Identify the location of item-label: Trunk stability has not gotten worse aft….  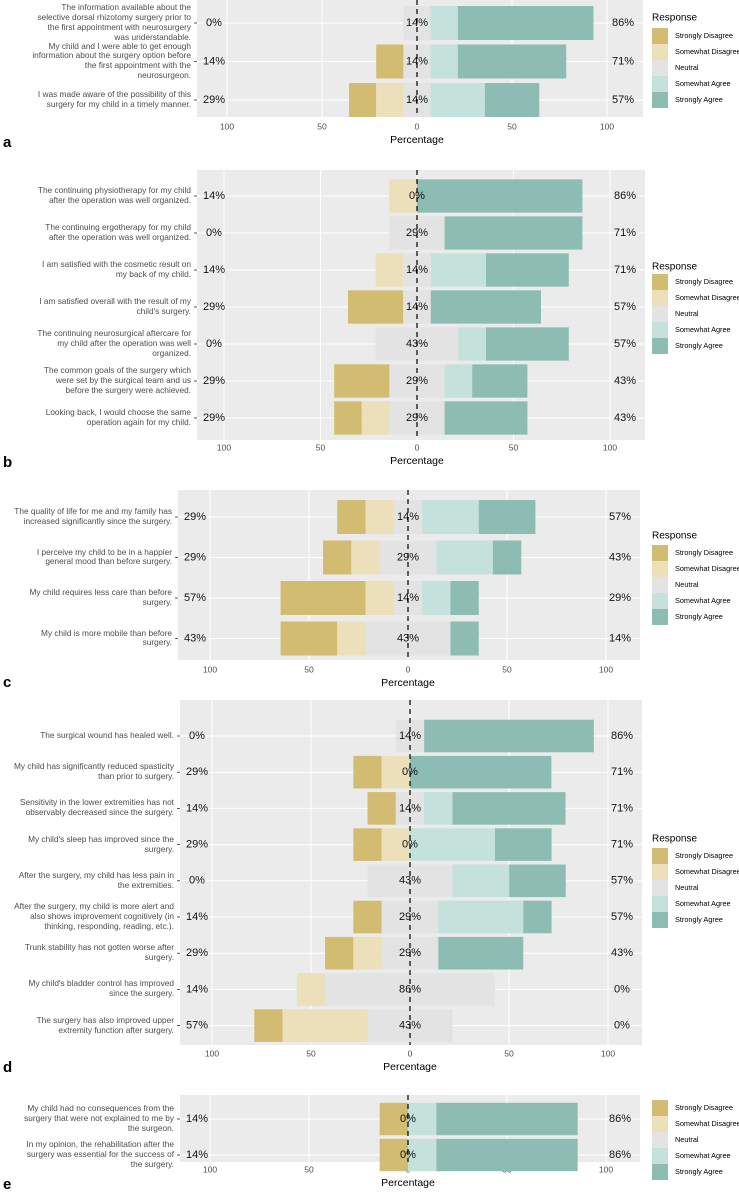
(99, 952).